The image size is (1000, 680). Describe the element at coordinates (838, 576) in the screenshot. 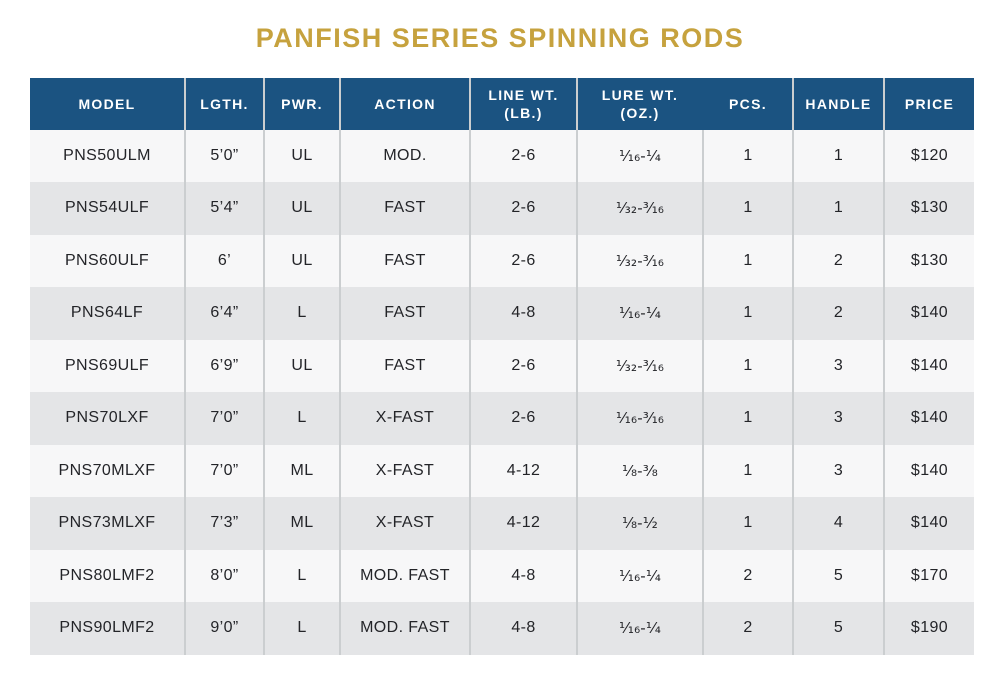

I see `cell-handle: 5` at that location.